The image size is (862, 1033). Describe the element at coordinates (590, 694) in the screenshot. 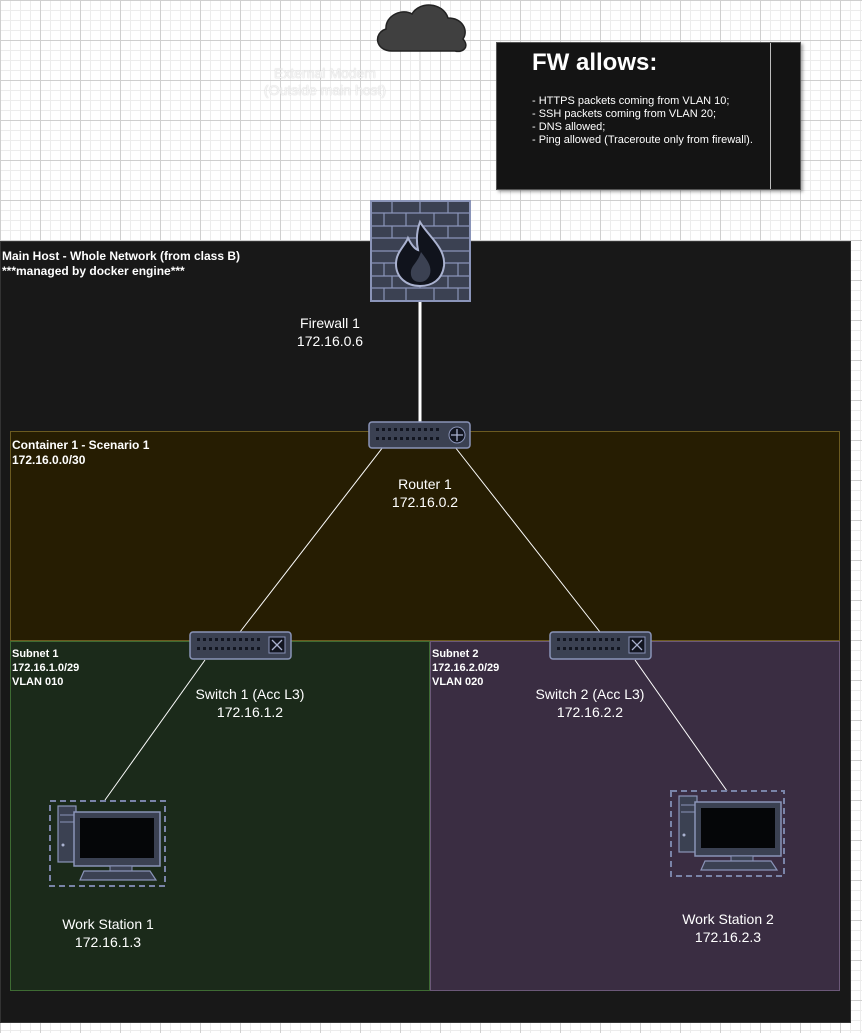

I see `switch-2-name: Switch 2 (Acc L3)` at that location.